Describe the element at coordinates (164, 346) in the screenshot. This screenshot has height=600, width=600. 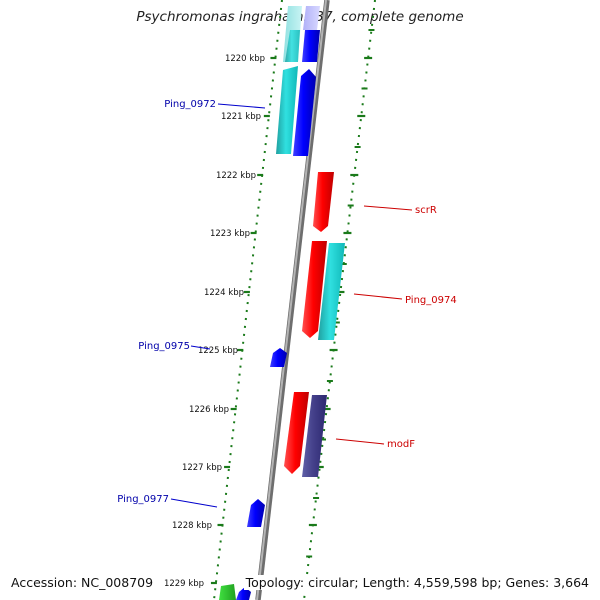
I see `gene-label-ping-0975: Ping_0975` at that location.